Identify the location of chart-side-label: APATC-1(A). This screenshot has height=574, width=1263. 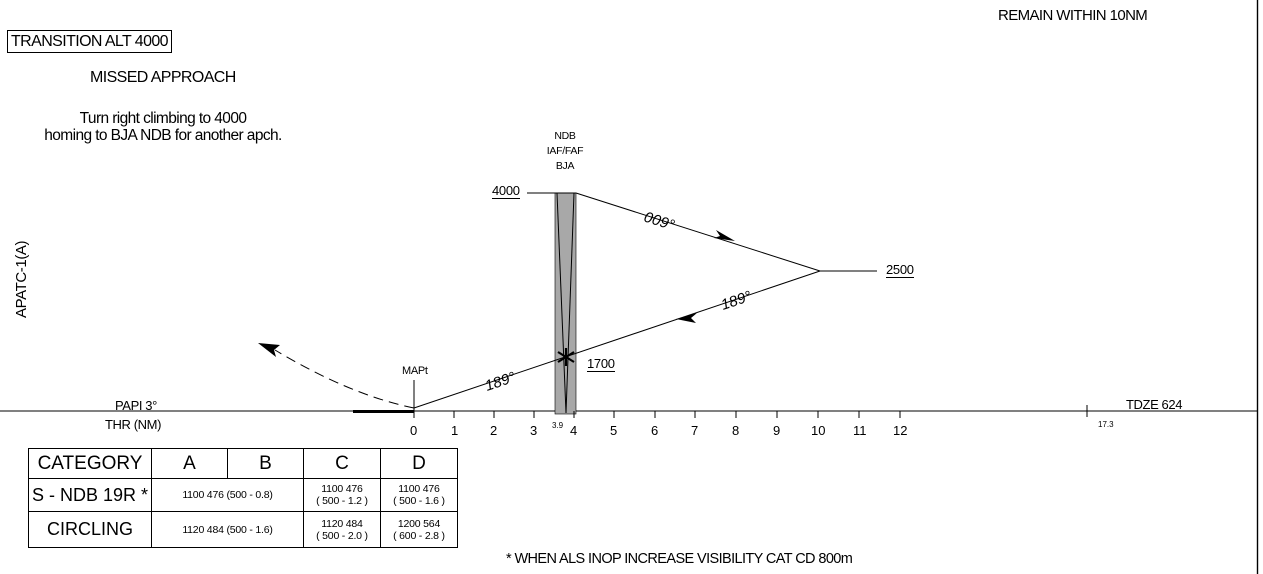
(21, 279).